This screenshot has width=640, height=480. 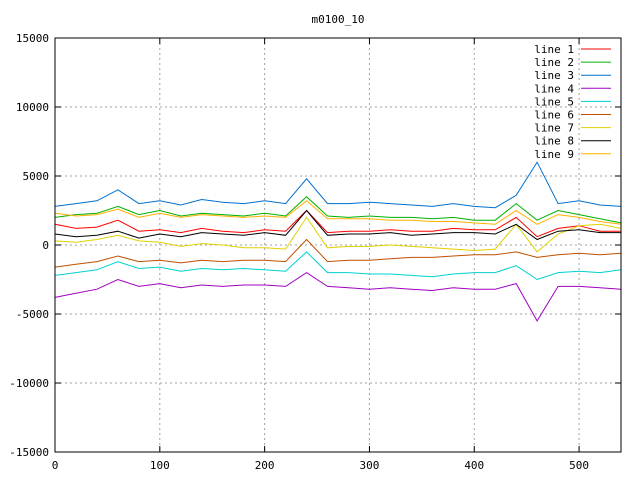 What do you see at coordinates (554, 101) in the screenshot?
I see `legend-label-5: line 5` at bounding box center [554, 101].